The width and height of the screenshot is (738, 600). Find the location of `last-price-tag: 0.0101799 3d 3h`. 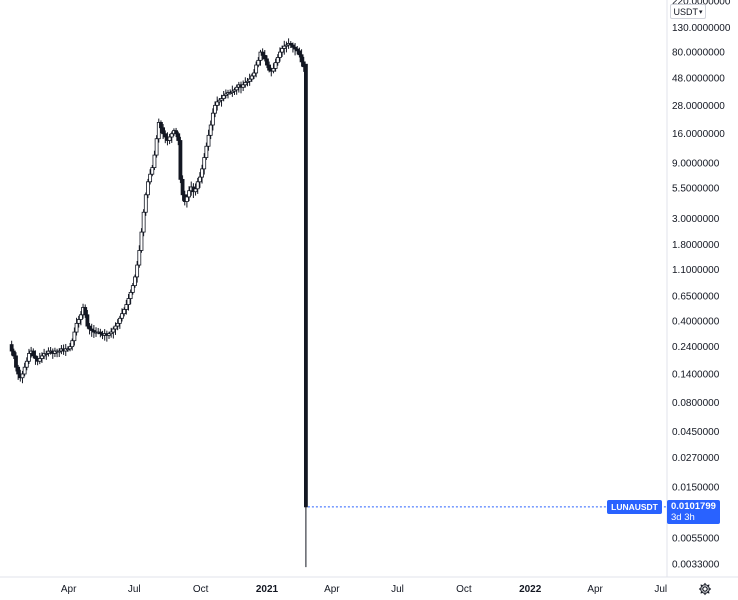

last-price-tag: 0.0101799 3d 3h is located at coordinates (693, 512).